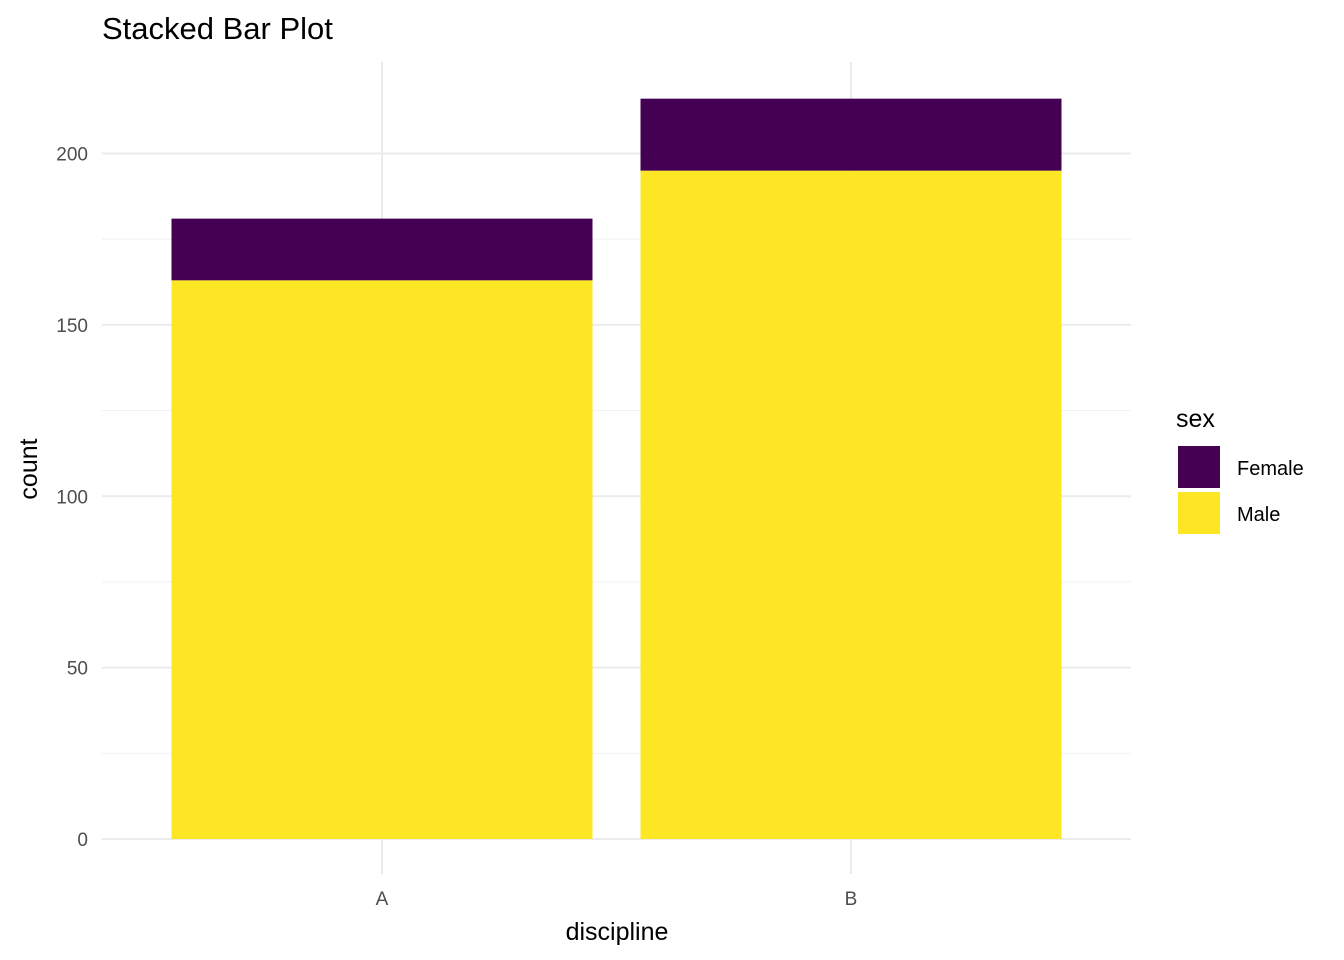 The width and height of the screenshot is (1344, 960). I want to click on y-axis-ticks: 0 50 100 150 200, so click(72, 498).